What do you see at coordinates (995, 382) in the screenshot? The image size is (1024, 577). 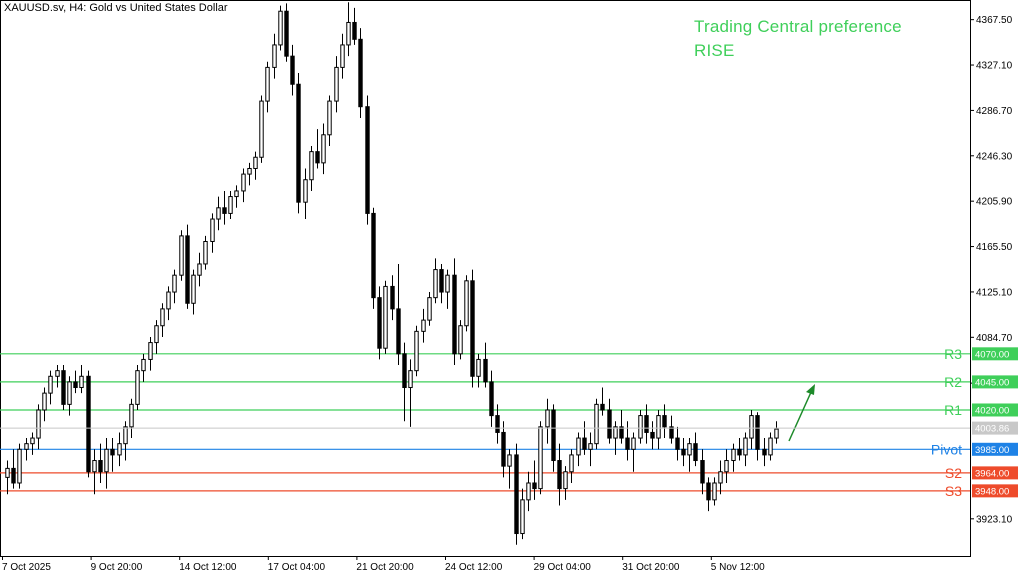 I see `level-tag-r2` at bounding box center [995, 382].